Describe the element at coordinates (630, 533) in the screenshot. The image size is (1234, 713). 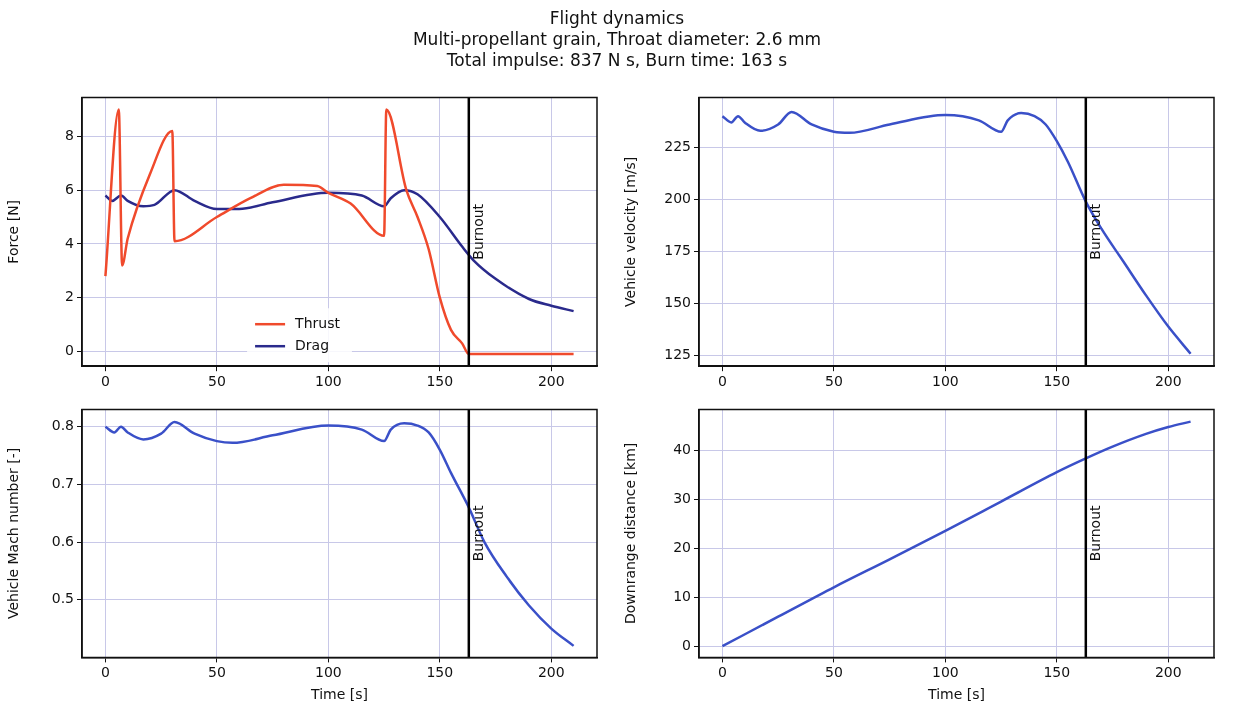
I see `y-axis-title: Downrange distance [km]` at that location.